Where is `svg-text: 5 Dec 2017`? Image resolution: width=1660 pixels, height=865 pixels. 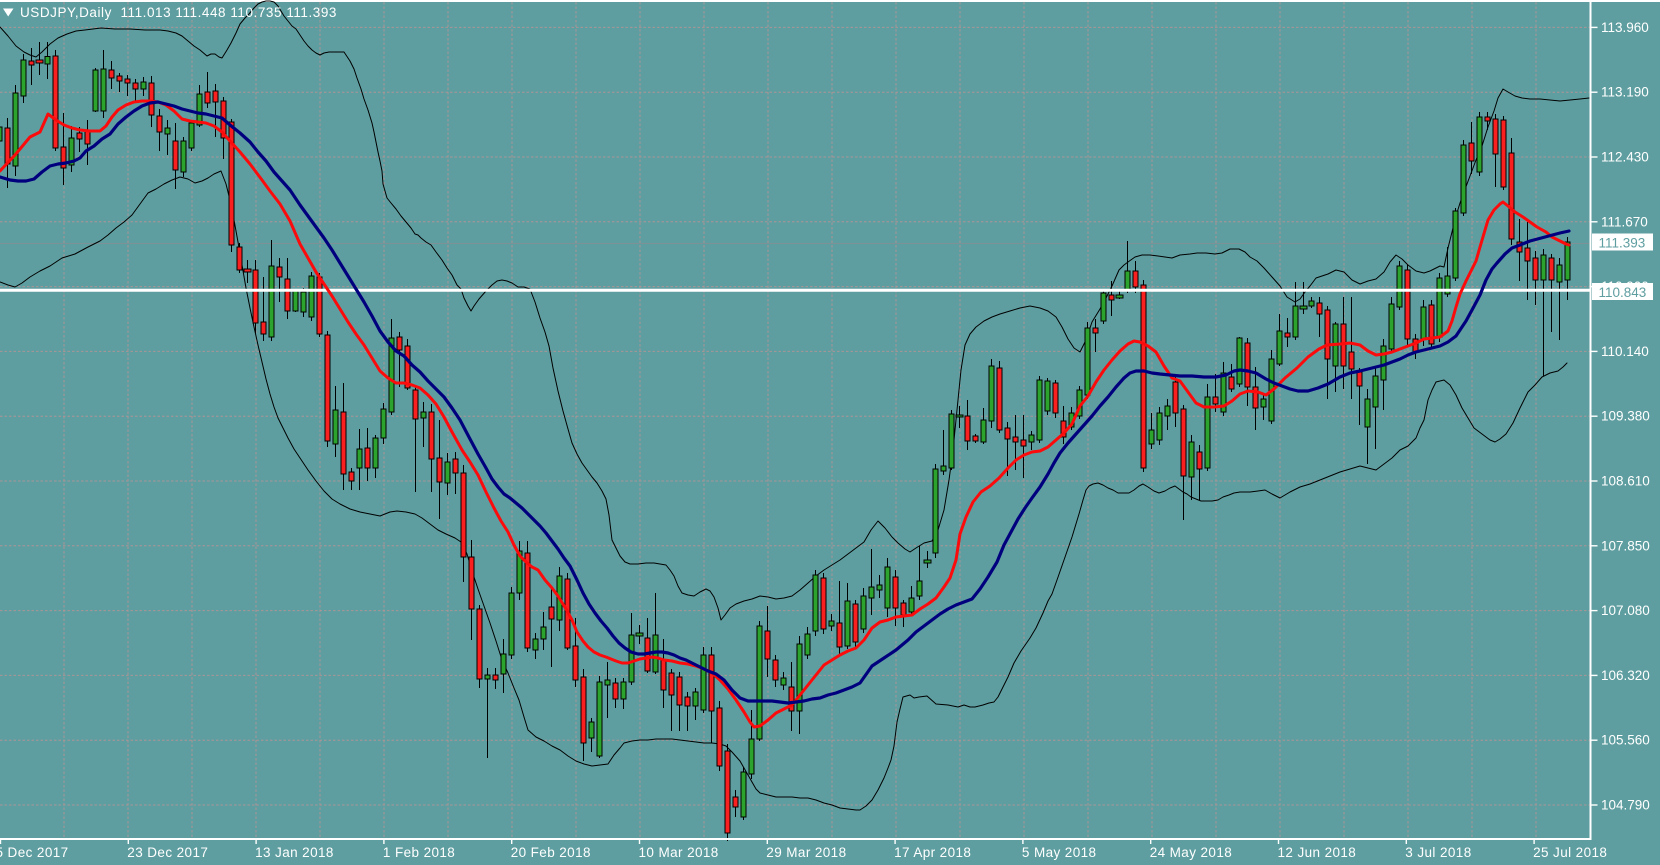 svg-text: 5 Dec 2017 is located at coordinates (34, 852).